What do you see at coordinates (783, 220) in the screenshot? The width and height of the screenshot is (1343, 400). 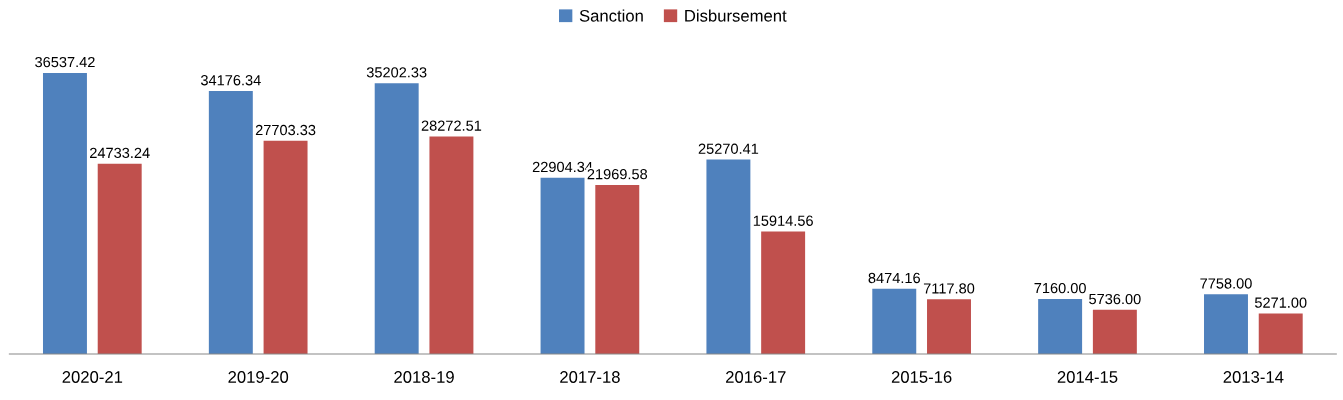 I see `data-label: 15914.56` at bounding box center [783, 220].